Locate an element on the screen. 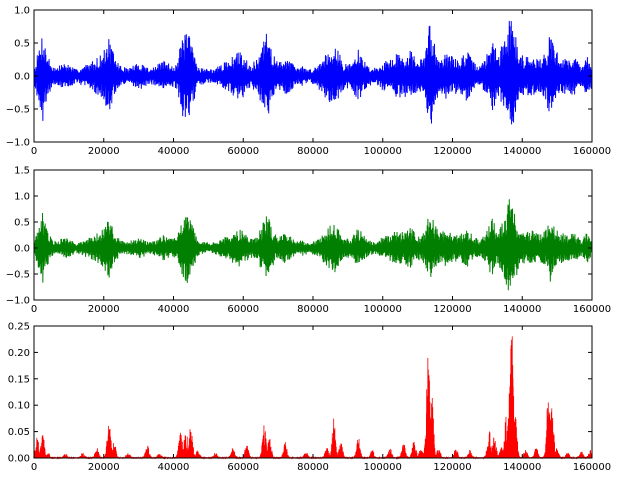 The height and width of the screenshot is (479, 617). y-tick-label: 0.15 is located at coordinates (19, 379).